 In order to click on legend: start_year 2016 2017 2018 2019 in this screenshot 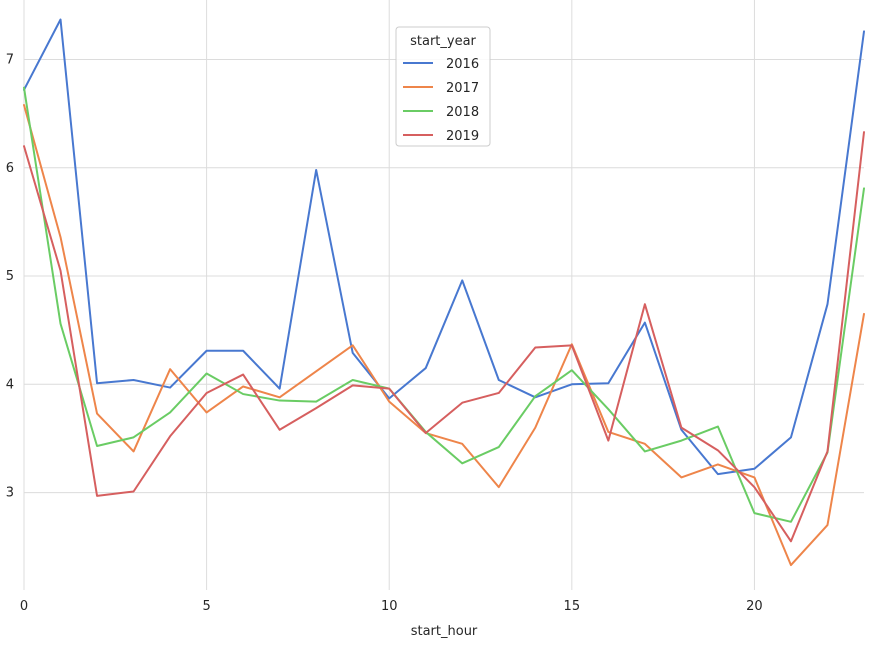, I will do `click(443, 86)`.